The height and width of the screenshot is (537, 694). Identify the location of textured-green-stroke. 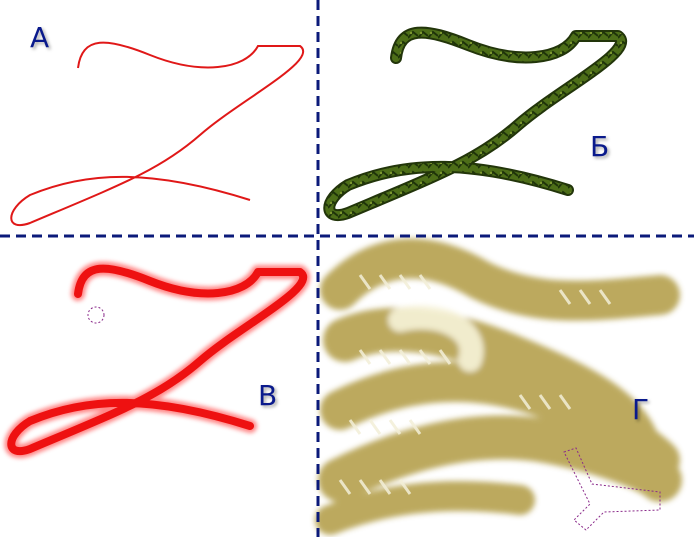
(475, 124).